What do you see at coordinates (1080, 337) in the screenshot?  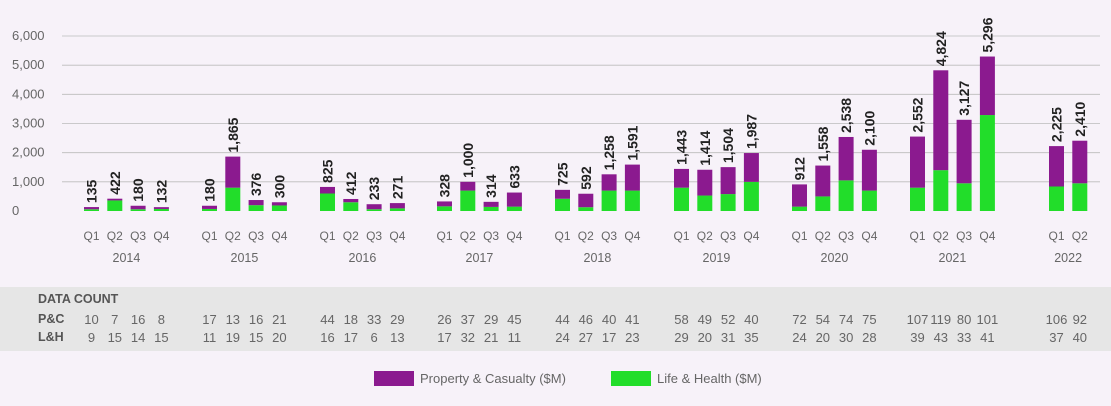 I see `lh-count-value: 40` at bounding box center [1080, 337].